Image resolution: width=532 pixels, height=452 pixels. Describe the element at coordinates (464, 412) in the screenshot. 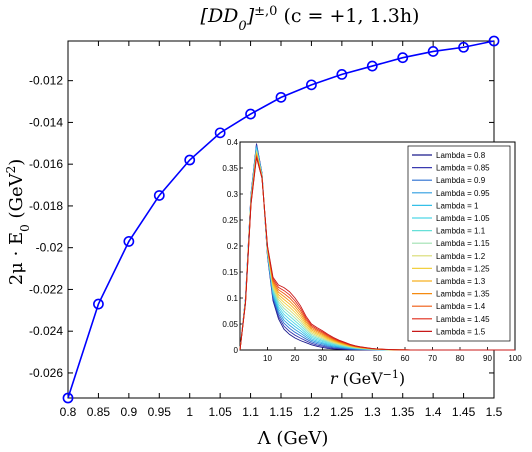

I see `x-tick-label: 1.45` at that location.